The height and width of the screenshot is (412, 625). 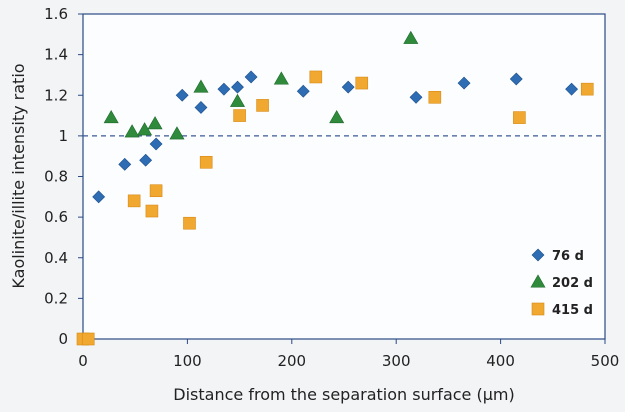 What do you see at coordinates (538, 309) in the screenshot?
I see `legend-square-icon` at bounding box center [538, 309].